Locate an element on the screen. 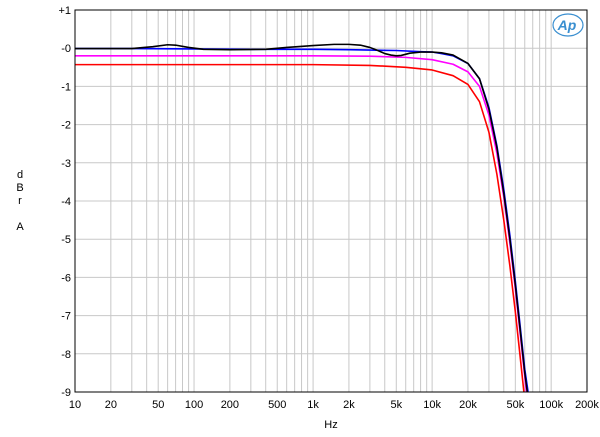 This screenshot has width=600, height=437. x-axis-label: Hz is located at coordinates (330, 425).